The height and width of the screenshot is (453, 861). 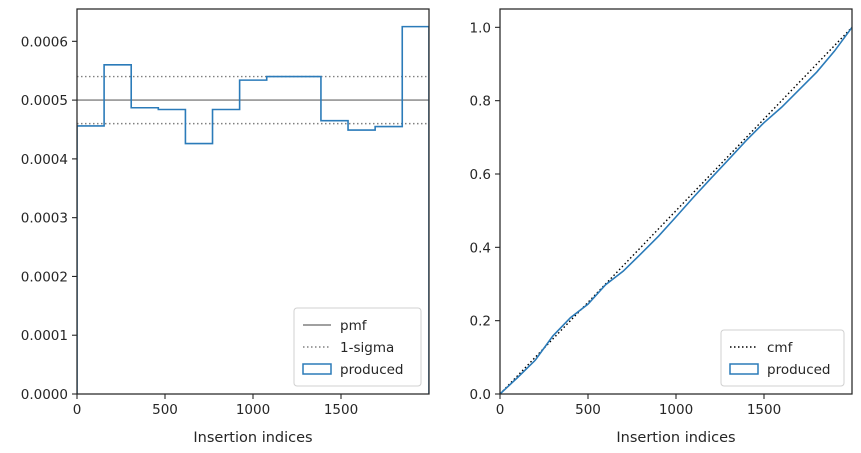 What do you see at coordinates (480, 248) in the screenshot?
I see `y-tick-label: 0.4` at bounding box center [480, 248].